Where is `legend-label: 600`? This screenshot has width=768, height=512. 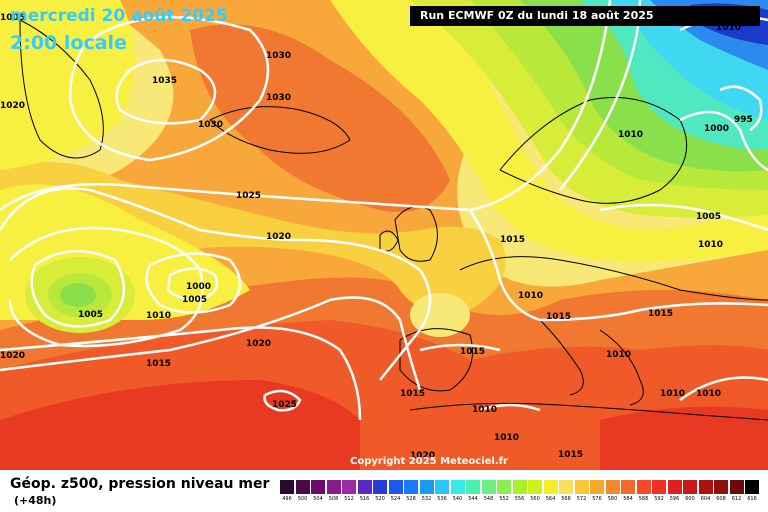 legend-label: 600 is located at coordinates (690, 499).